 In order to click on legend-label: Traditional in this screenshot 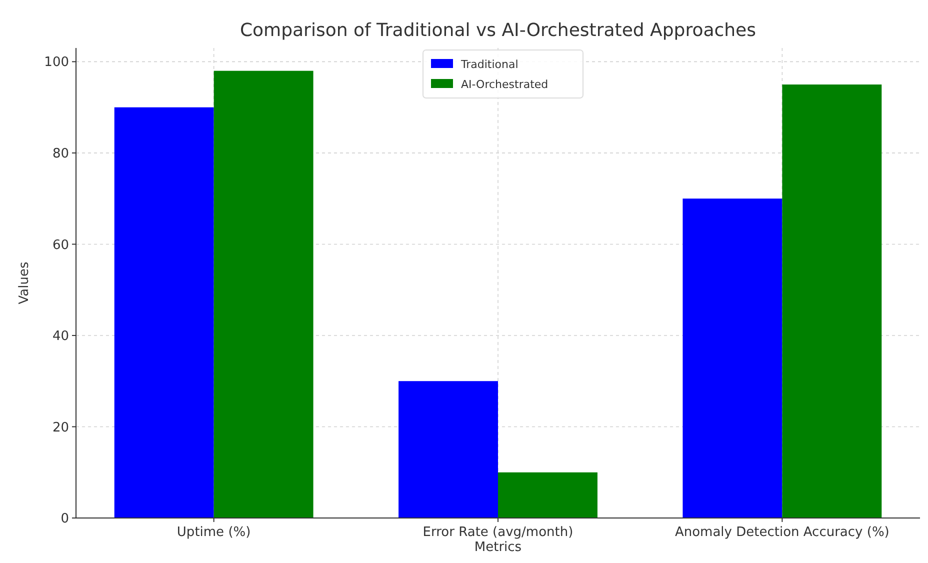, I will do `click(489, 64)`.